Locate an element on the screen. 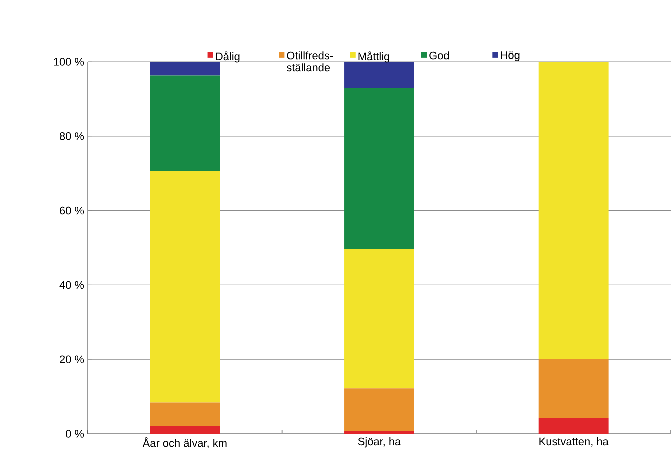 This screenshot has height=468, width=671. legend-label: God is located at coordinates (440, 56).